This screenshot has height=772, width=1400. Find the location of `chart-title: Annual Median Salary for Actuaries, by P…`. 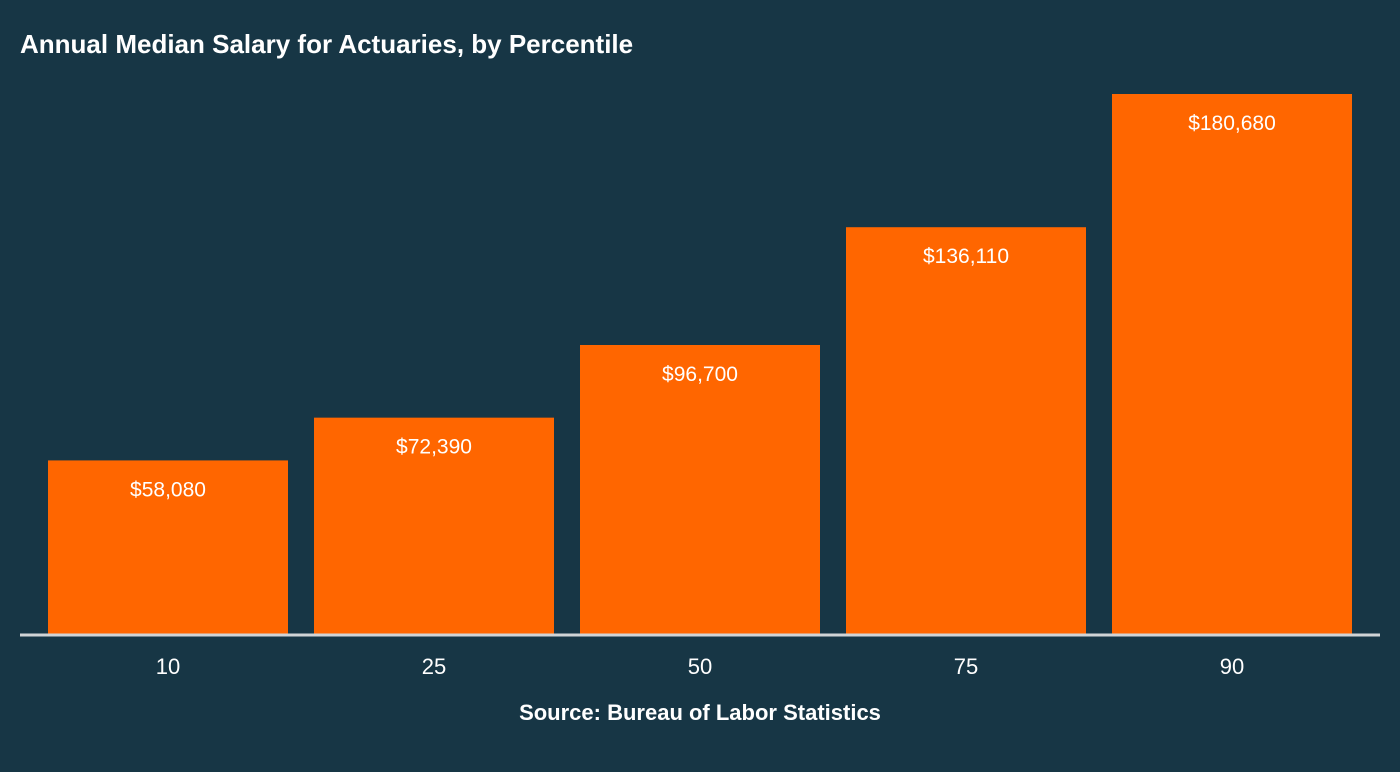

chart-title: Annual Median Salary for Actuaries, by P… is located at coordinates (326, 44).